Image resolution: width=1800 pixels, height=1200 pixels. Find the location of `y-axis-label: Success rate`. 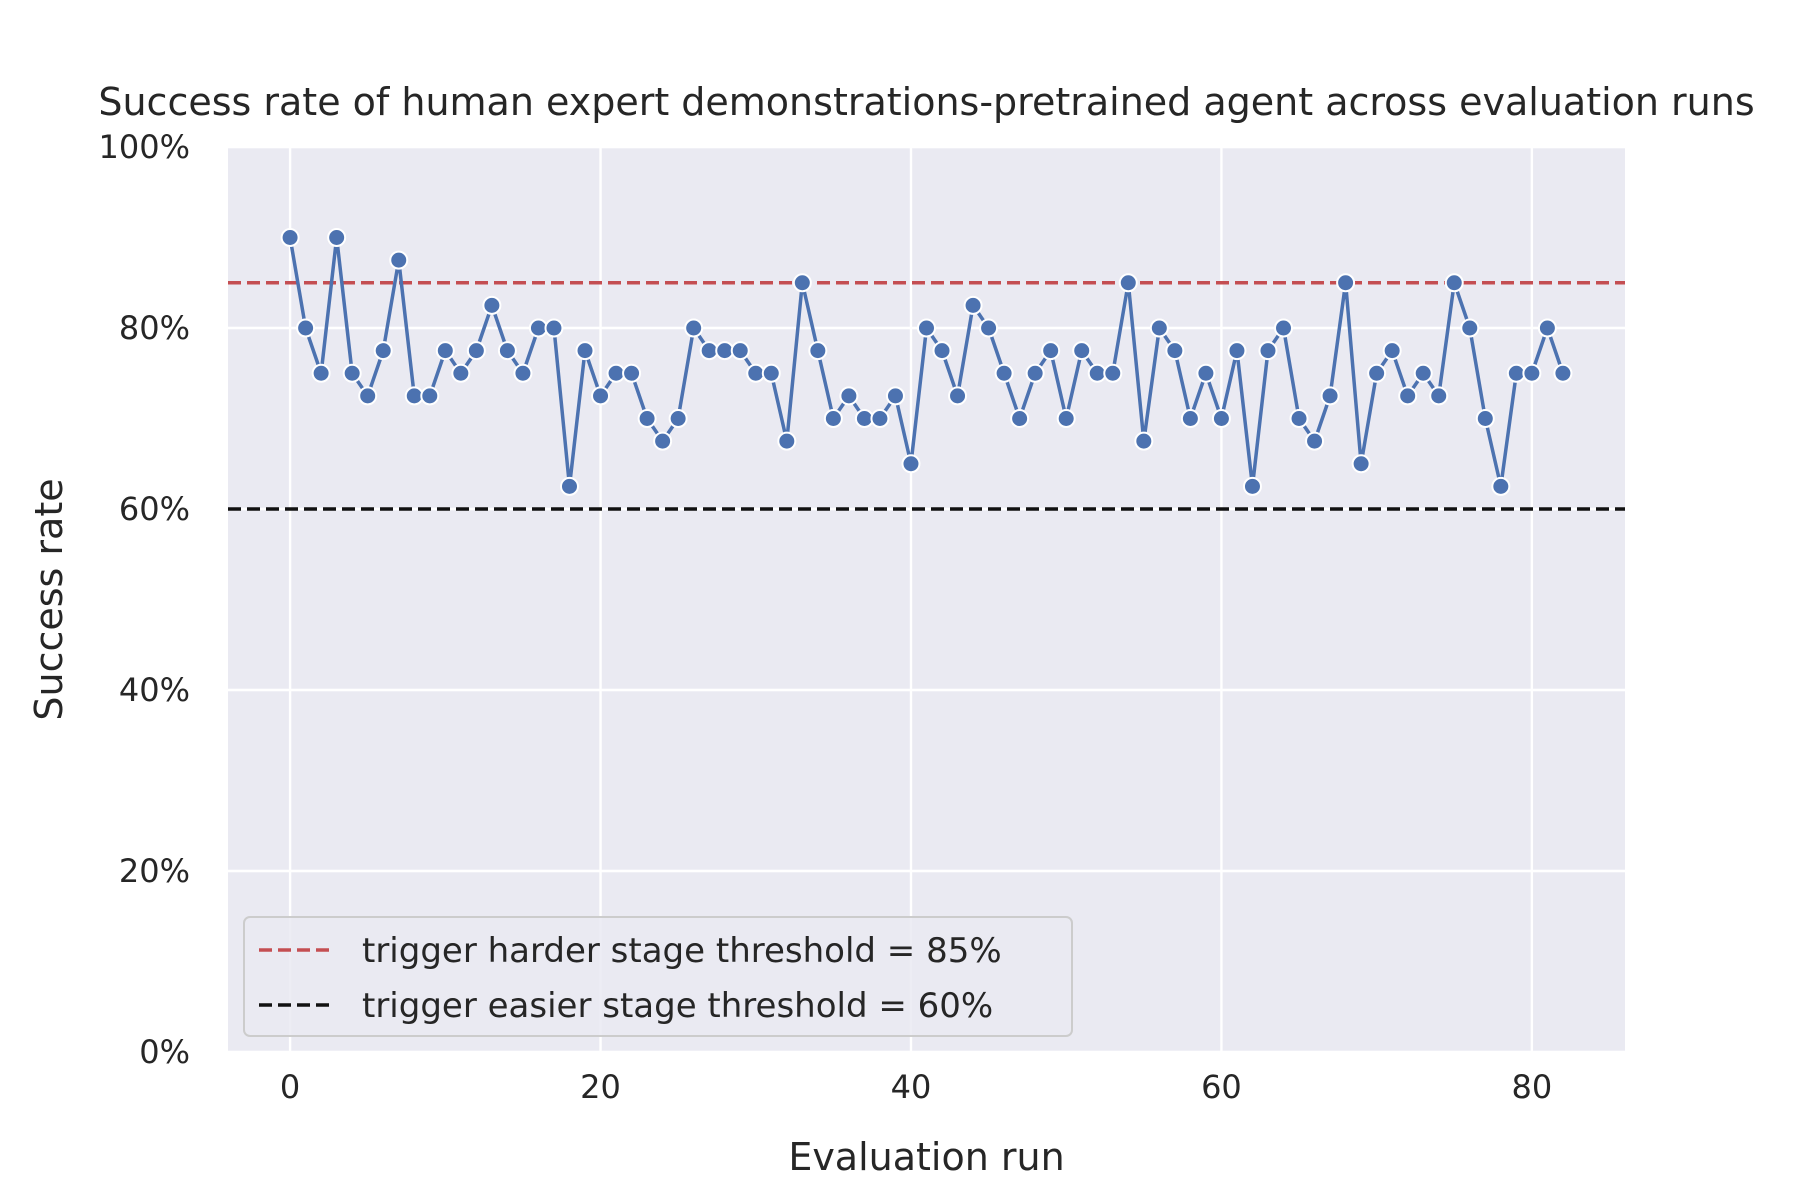

y-axis-label: Success rate is located at coordinates (49, 599).